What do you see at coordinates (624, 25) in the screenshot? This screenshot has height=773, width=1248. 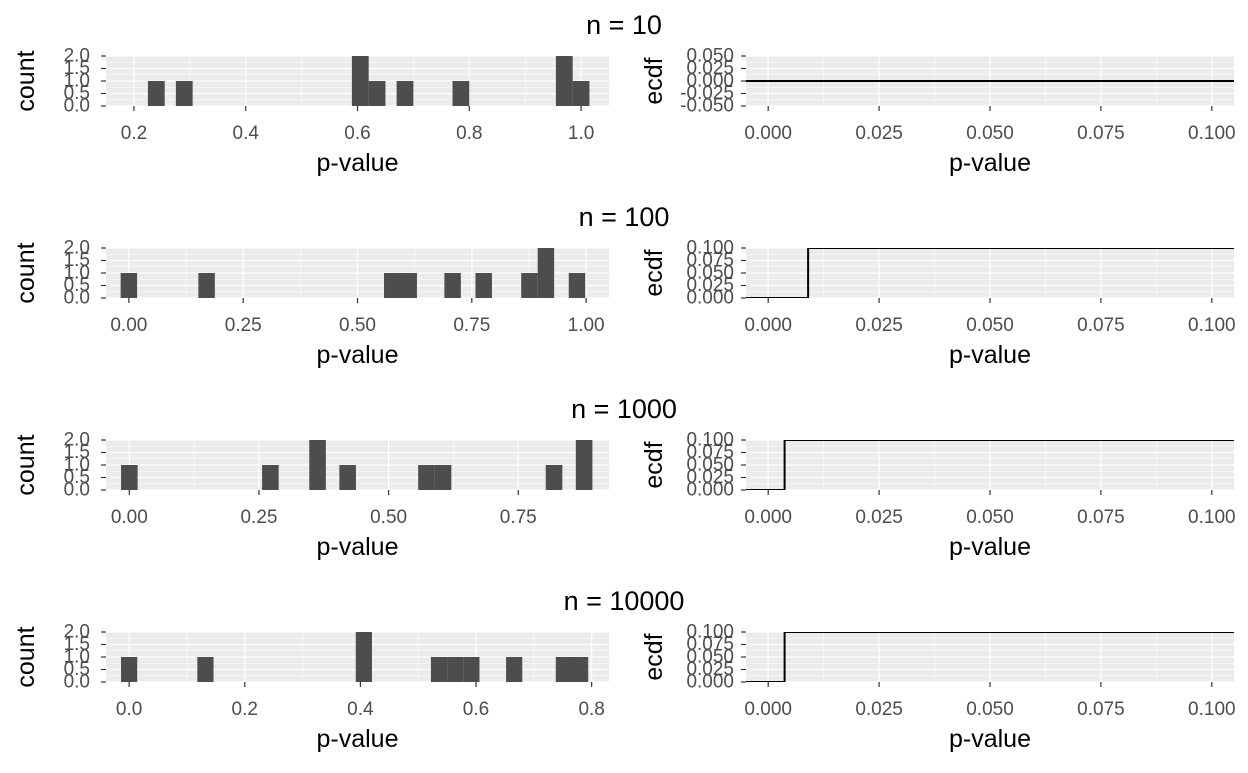 I see `row-title: n = 10` at bounding box center [624, 25].